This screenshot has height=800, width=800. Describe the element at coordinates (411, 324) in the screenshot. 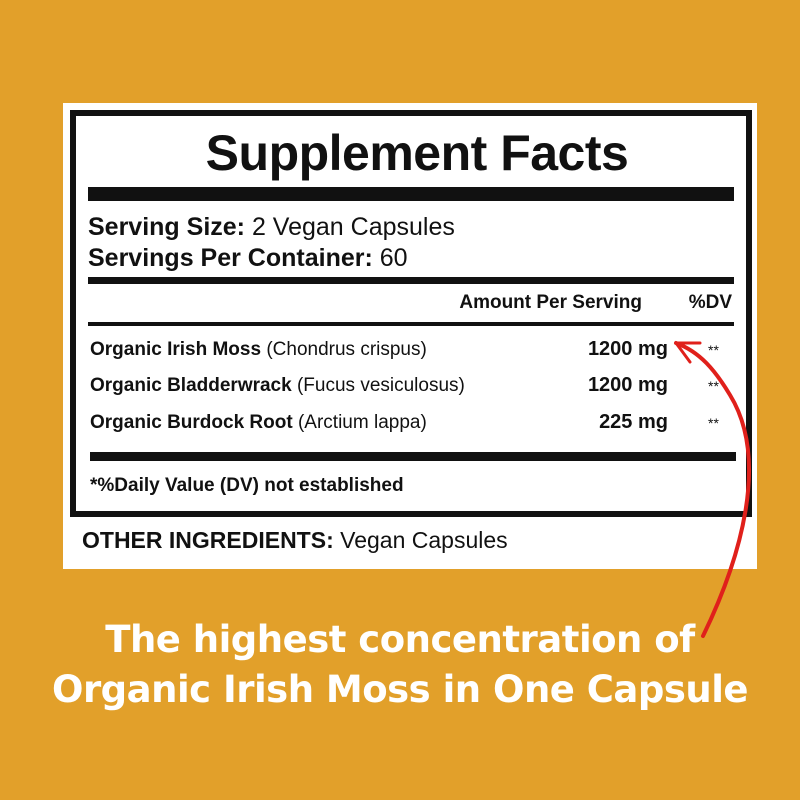

I see `divider-thin` at that location.